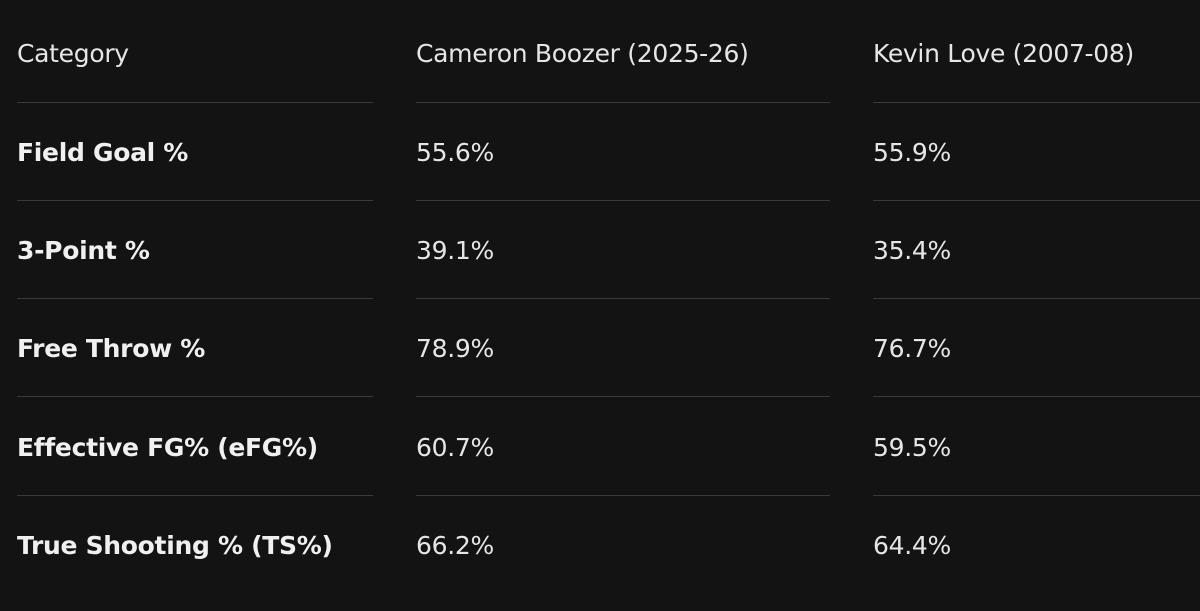 Image resolution: width=1200 pixels, height=611 pixels. What do you see at coordinates (582, 53) in the screenshot?
I see `header-cell: Cameron Boozer (2025-26)` at bounding box center [582, 53].